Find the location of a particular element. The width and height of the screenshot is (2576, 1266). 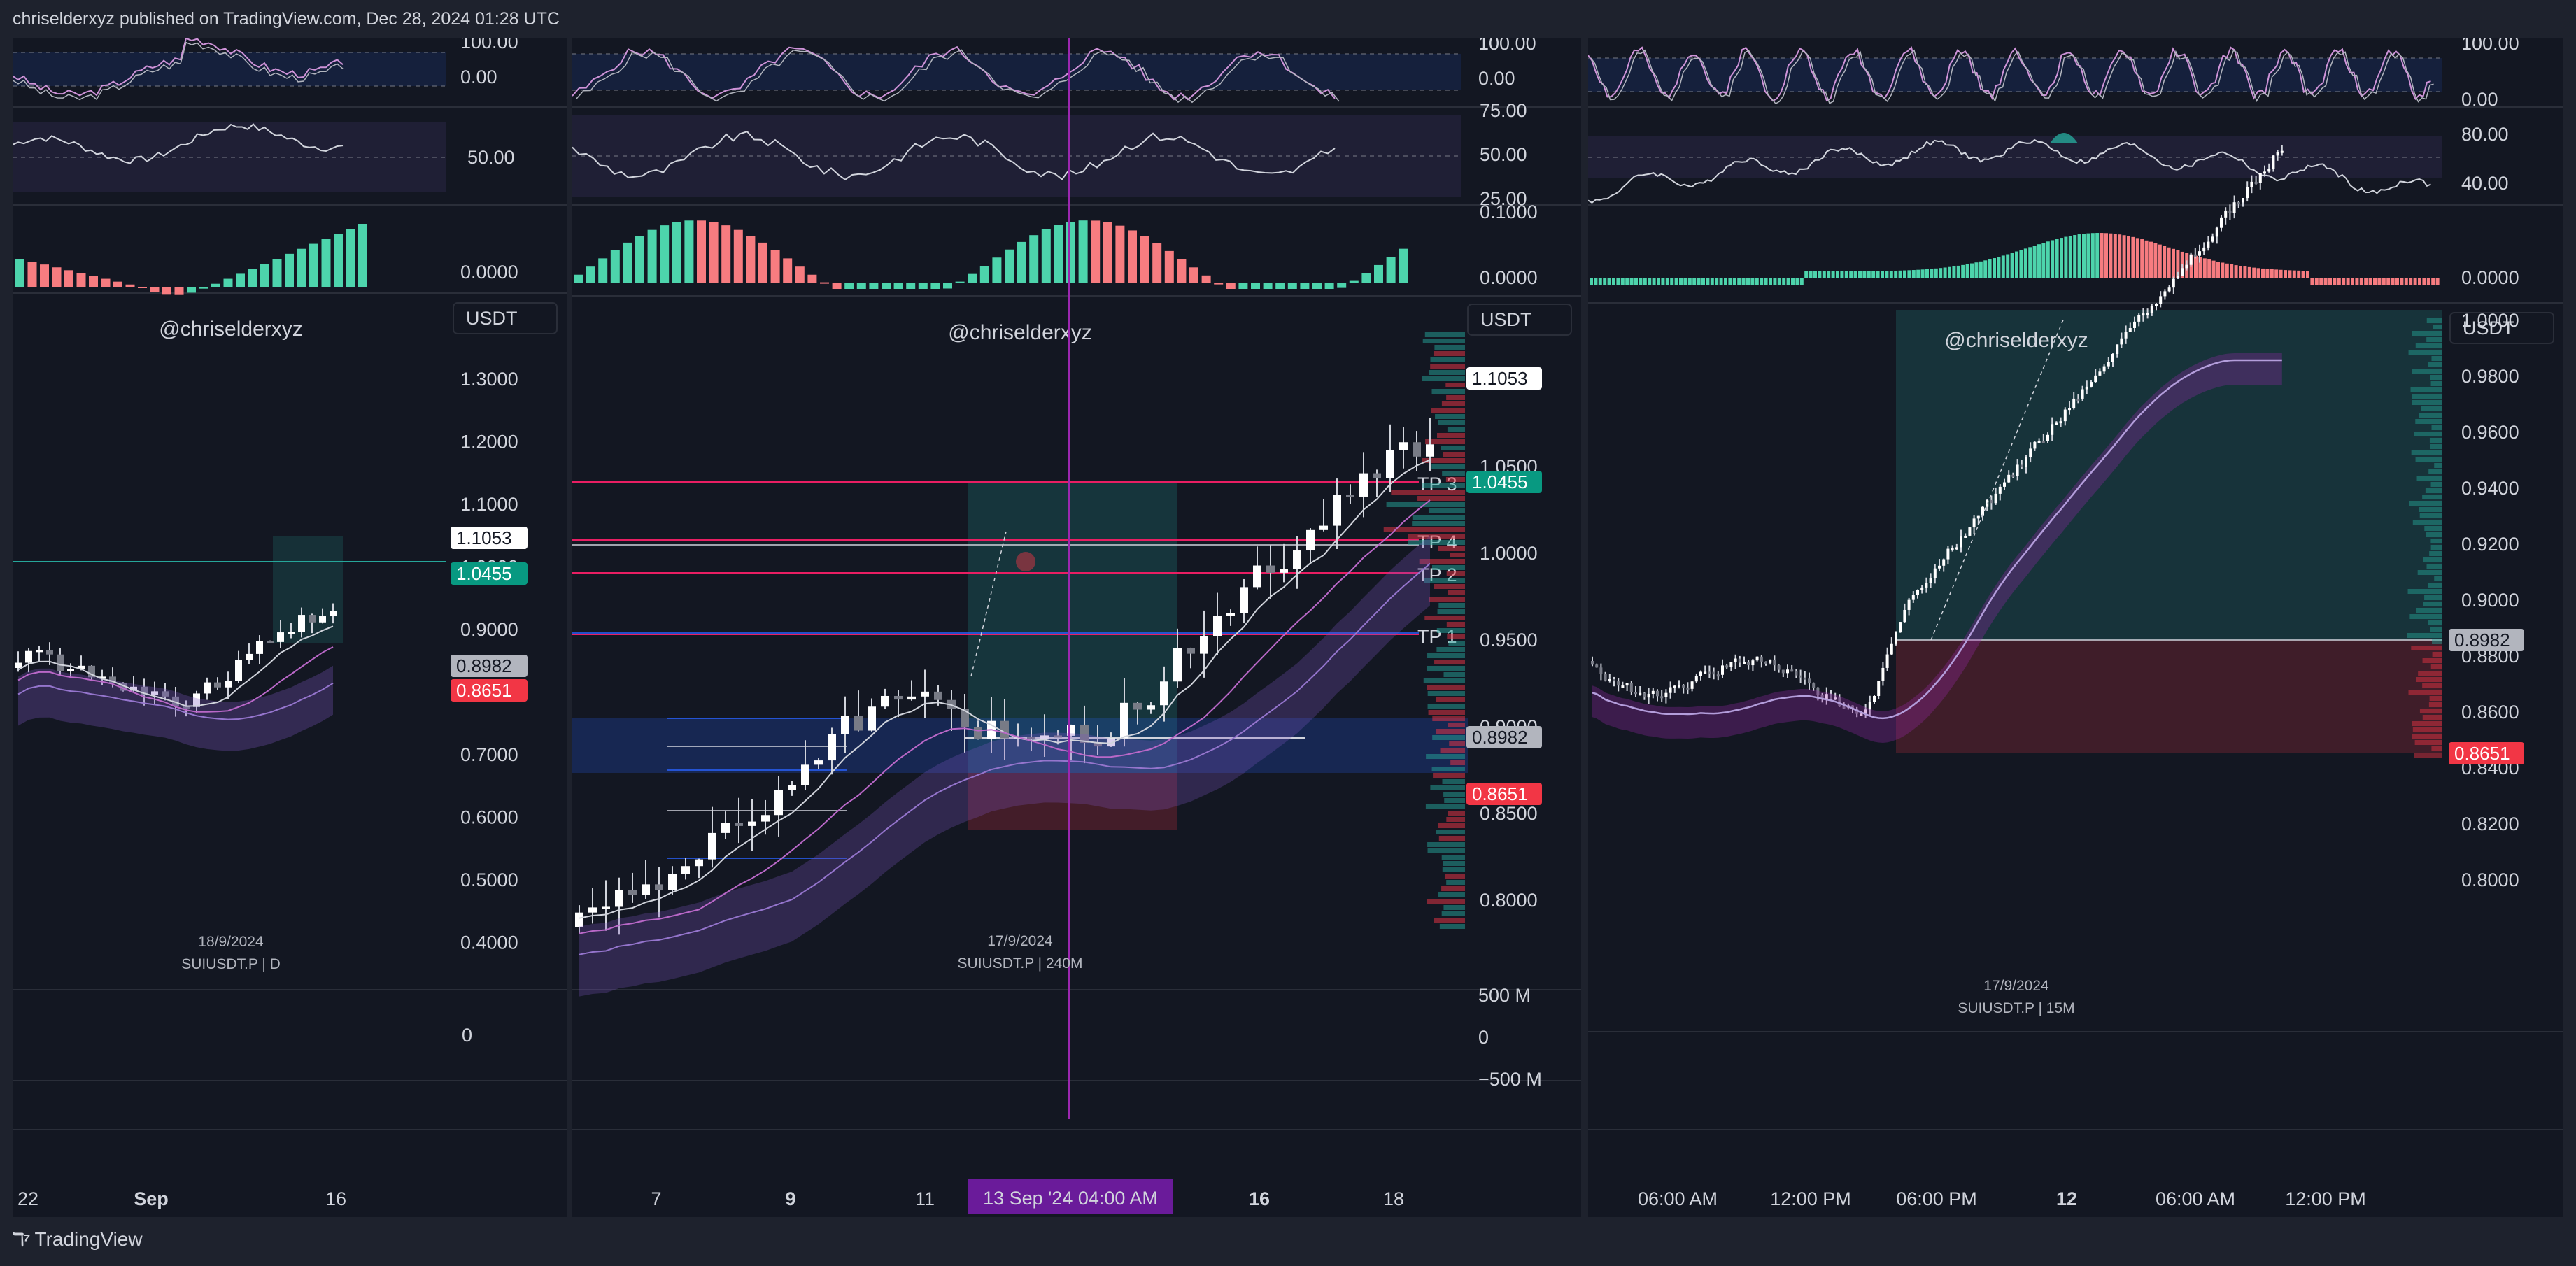

axis-tick: 0.0000 is located at coordinates (2490, 277).